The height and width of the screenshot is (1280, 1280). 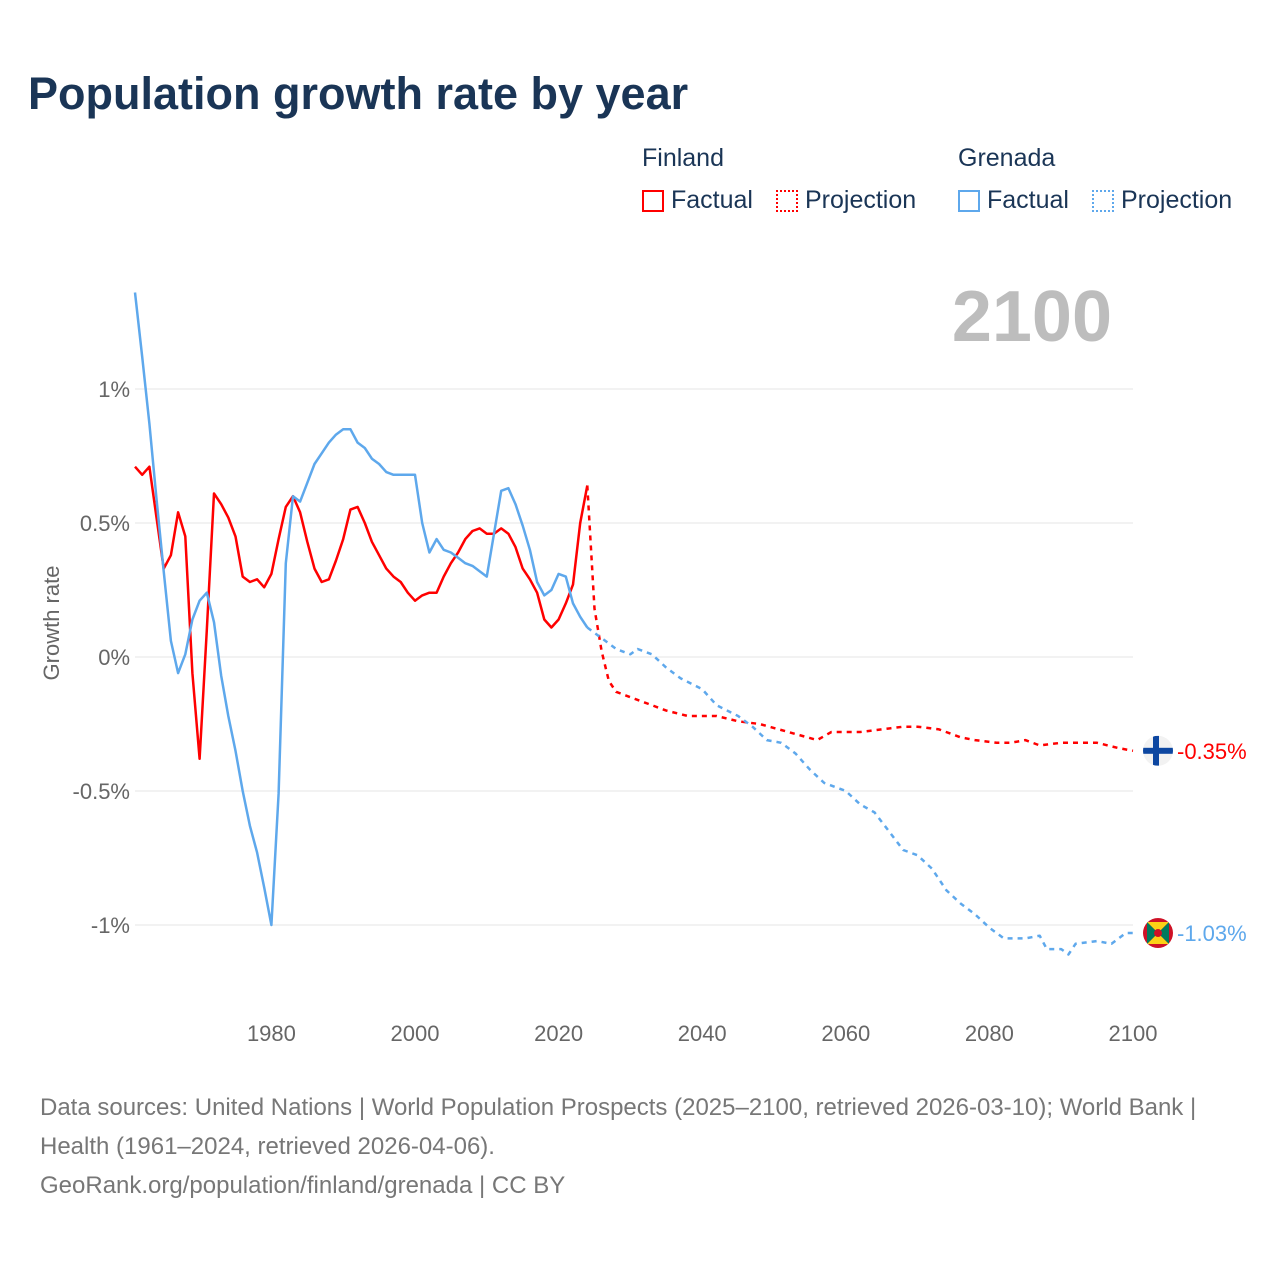 What do you see at coordinates (558, 1033) in the screenshot?
I see `x-tick-label: 2020` at bounding box center [558, 1033].